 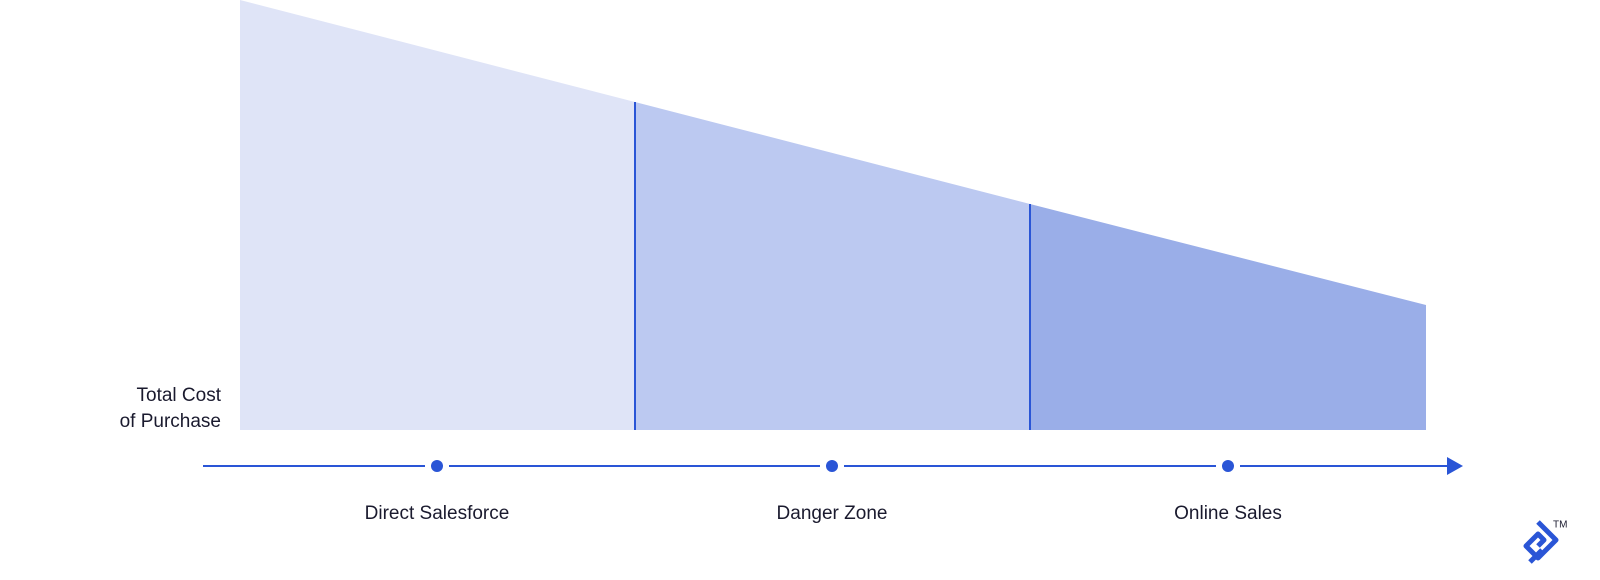 I want to click on stage-label: Online Sales, so click(x=1228, y=513).